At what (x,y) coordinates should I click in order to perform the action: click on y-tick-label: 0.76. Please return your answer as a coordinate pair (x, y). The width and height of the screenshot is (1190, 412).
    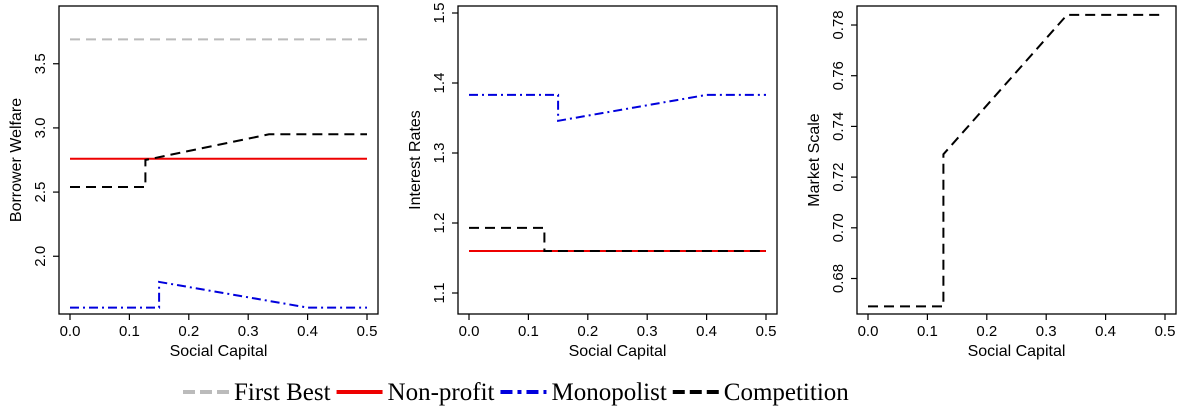
    Looking at the image, I should click on (838, 75).